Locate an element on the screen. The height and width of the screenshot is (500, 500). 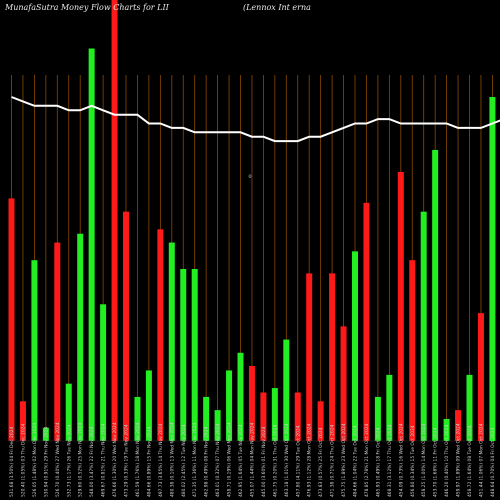
x-tick-label: 484.66 (1.04%) 22 Tue Oct 2024 is located at coordinates (356, 461).